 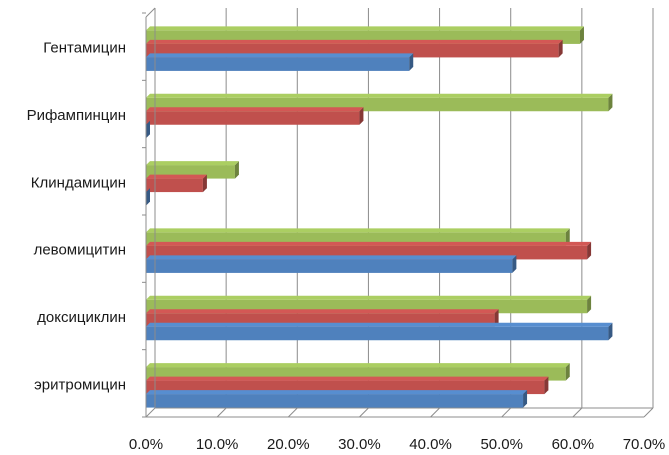 I want to click on y-category-label: эритромицин, so click(x=80, y=384).